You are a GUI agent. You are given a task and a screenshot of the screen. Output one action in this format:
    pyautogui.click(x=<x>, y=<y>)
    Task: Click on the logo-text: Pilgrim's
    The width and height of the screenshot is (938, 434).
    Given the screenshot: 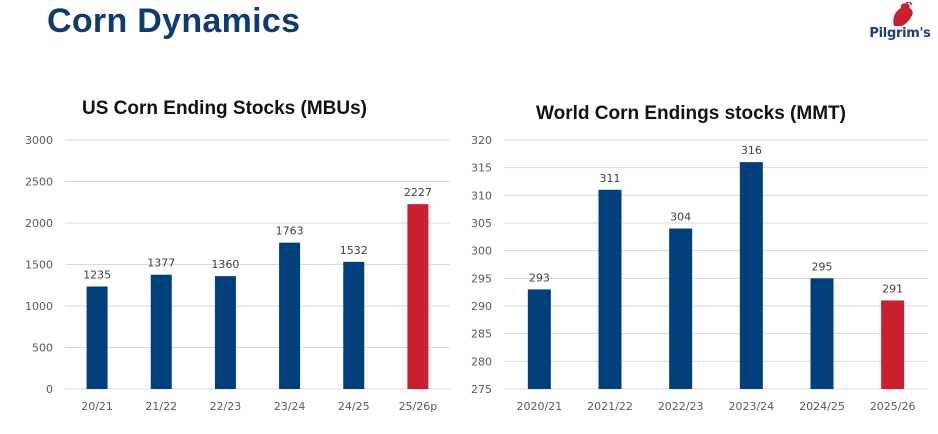 What is the action you would take?
    pyautogui.click(x=900, y=33)
    